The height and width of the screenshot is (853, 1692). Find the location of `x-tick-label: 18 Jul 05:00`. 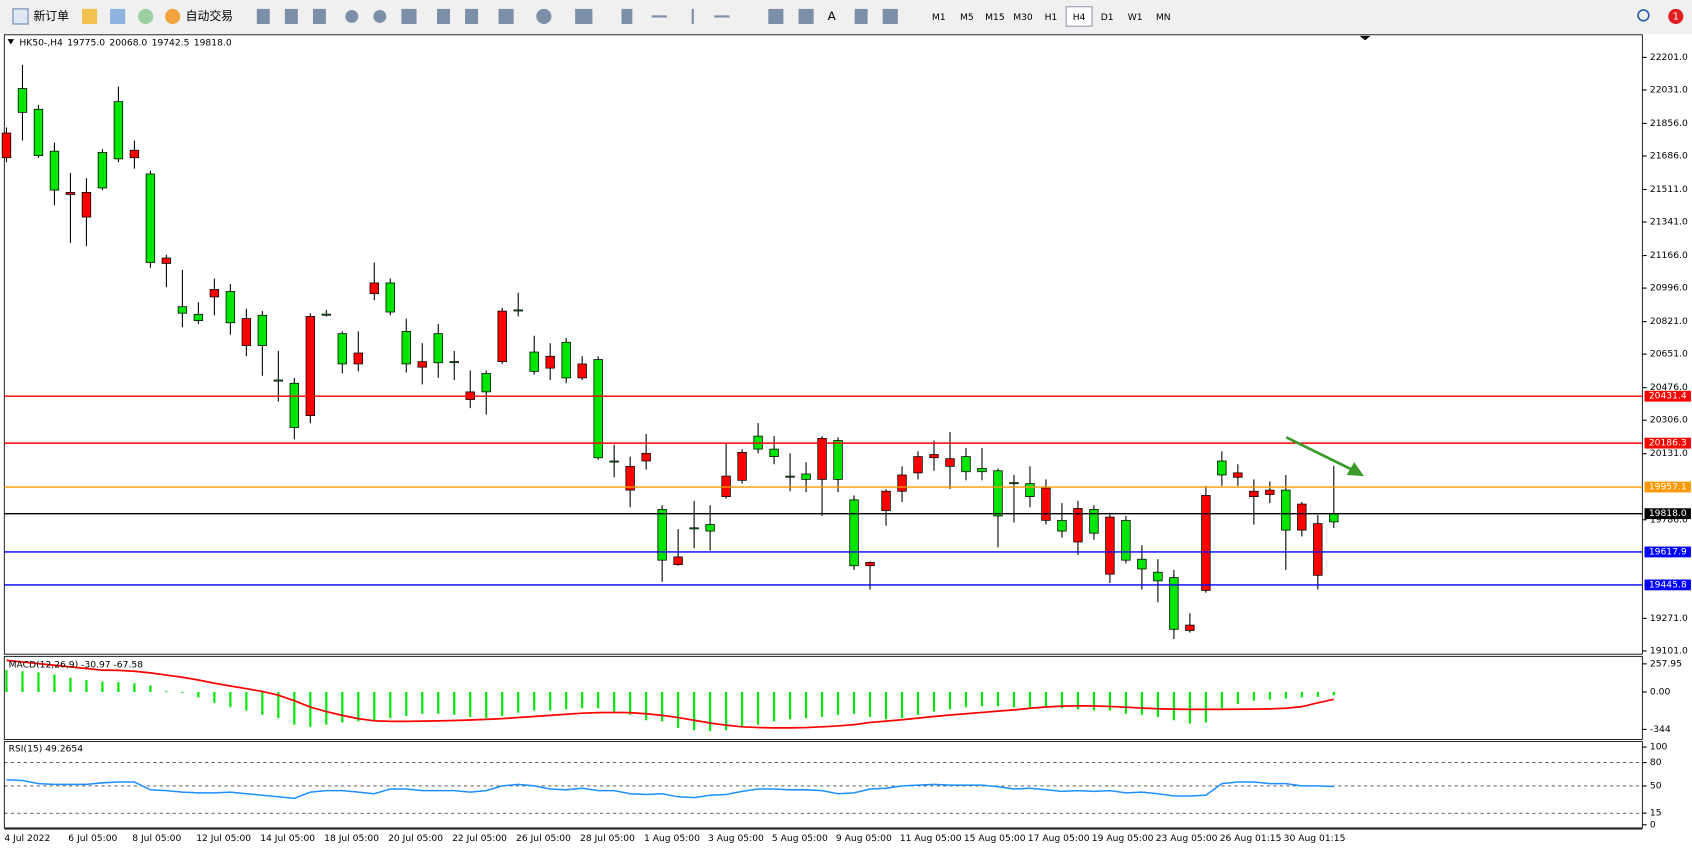

x-tick-label: 18 Jul 05:00 is located at coordinates (351, 838).